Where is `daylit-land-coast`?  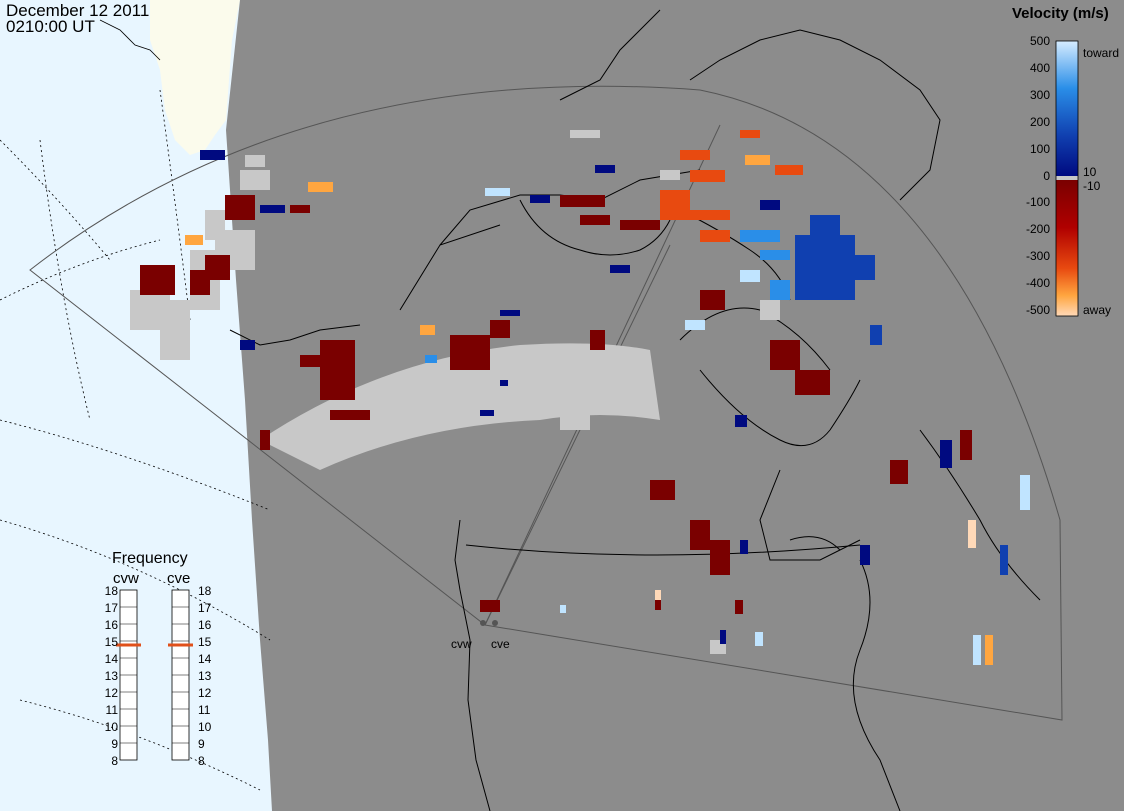 daylit-land-coast is located at coordinates (130, 40).